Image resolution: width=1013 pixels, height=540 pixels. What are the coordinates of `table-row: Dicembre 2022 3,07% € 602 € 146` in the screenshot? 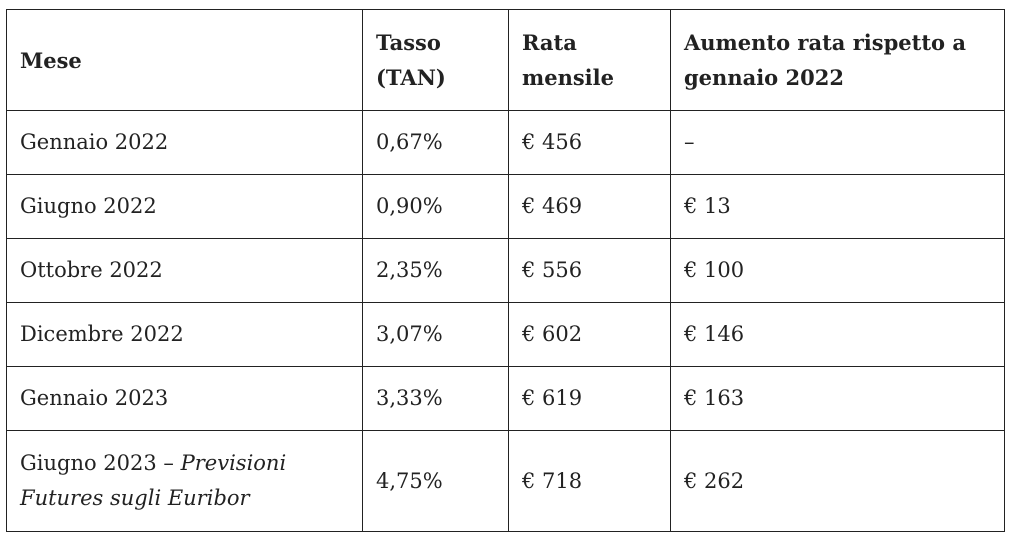 It's located at (505, 334).